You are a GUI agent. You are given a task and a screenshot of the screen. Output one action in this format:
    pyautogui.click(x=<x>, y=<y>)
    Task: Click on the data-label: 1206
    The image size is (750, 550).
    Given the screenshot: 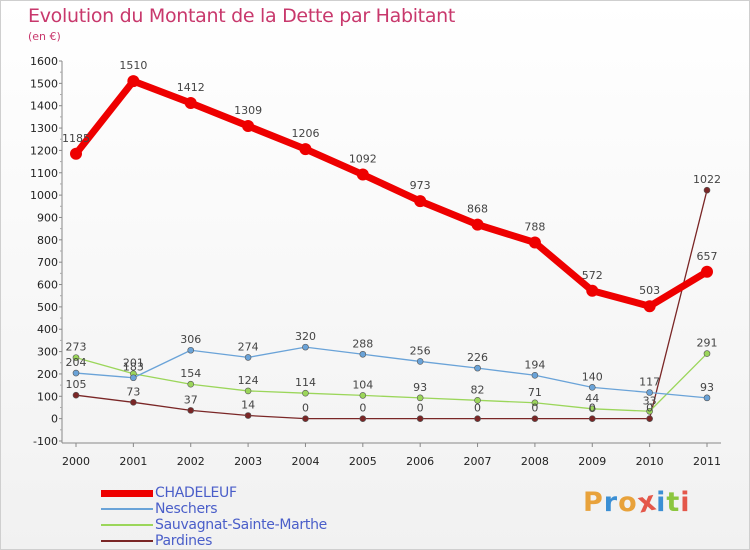 What is the action you would take?
    pyautogui.click(x=305, y=133)
    